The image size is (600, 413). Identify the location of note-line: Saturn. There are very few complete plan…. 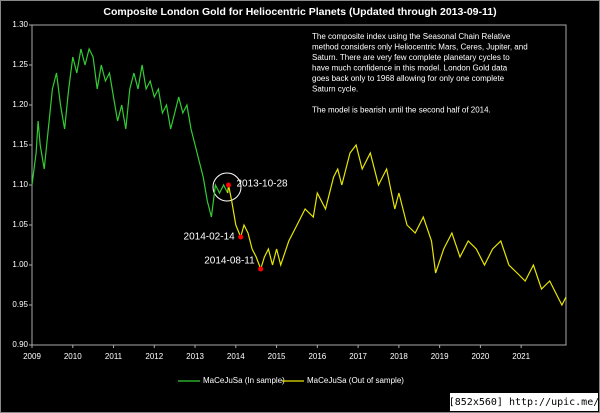
(411, 57).